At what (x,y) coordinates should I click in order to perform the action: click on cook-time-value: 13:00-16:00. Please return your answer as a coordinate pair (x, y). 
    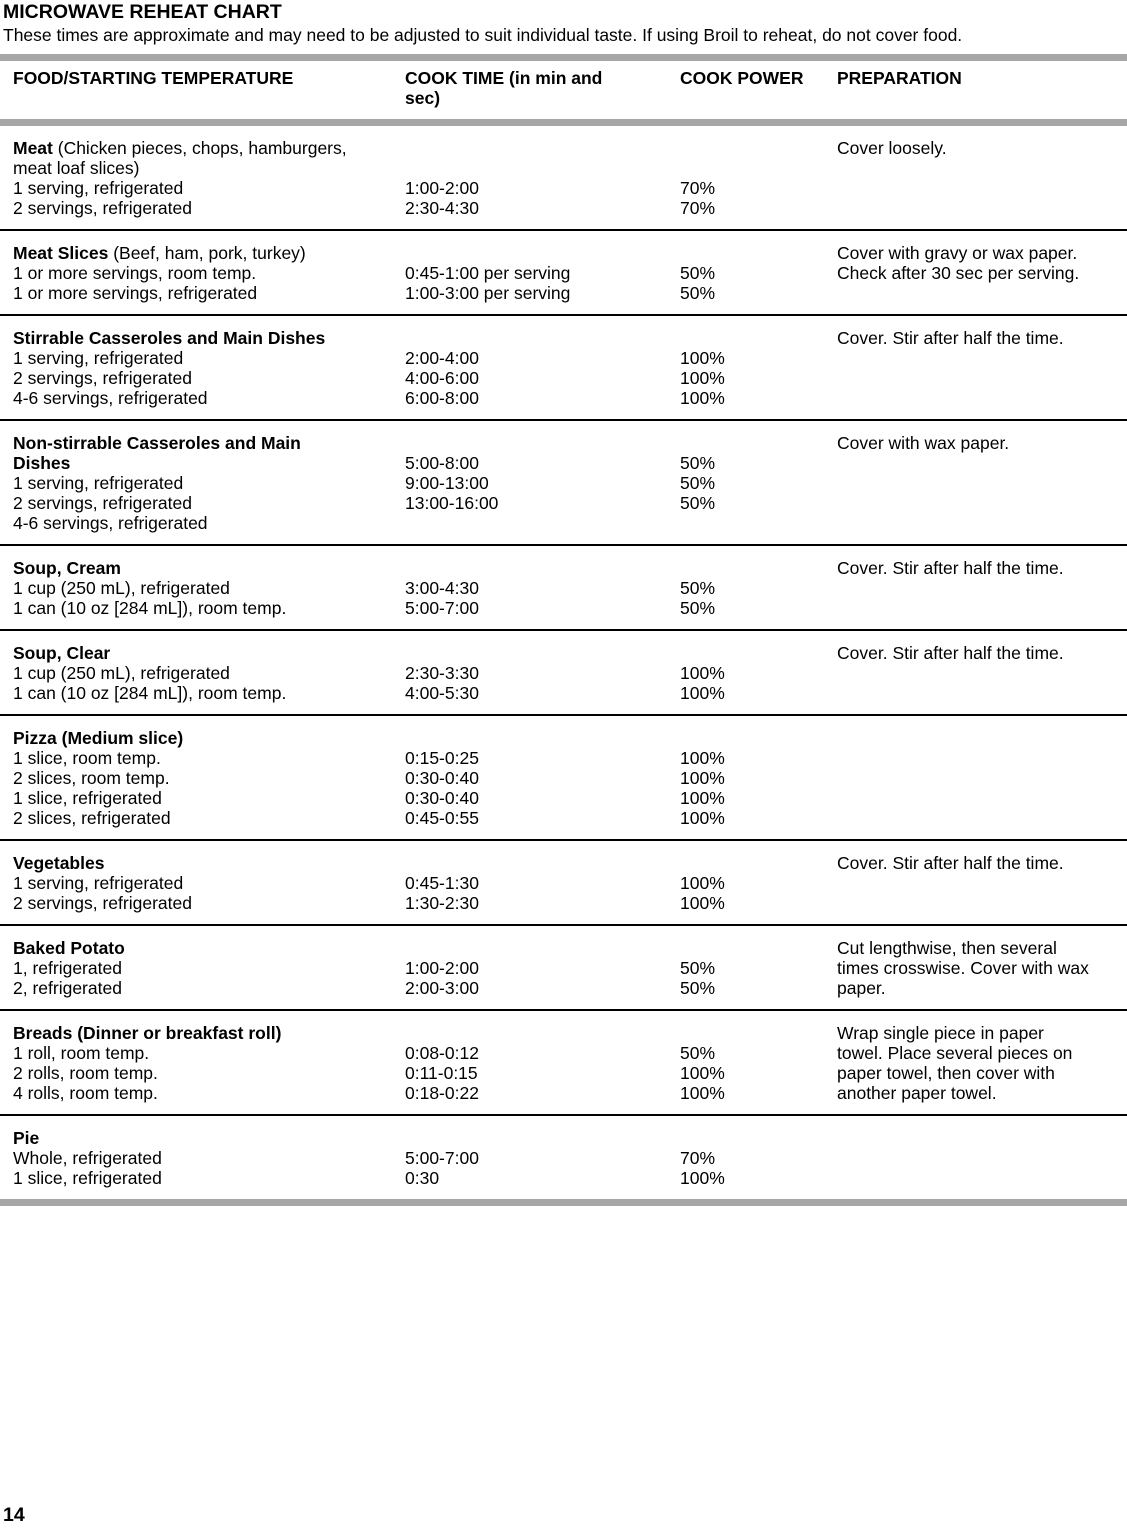
    Looking at the image, I should click on (452, 503).